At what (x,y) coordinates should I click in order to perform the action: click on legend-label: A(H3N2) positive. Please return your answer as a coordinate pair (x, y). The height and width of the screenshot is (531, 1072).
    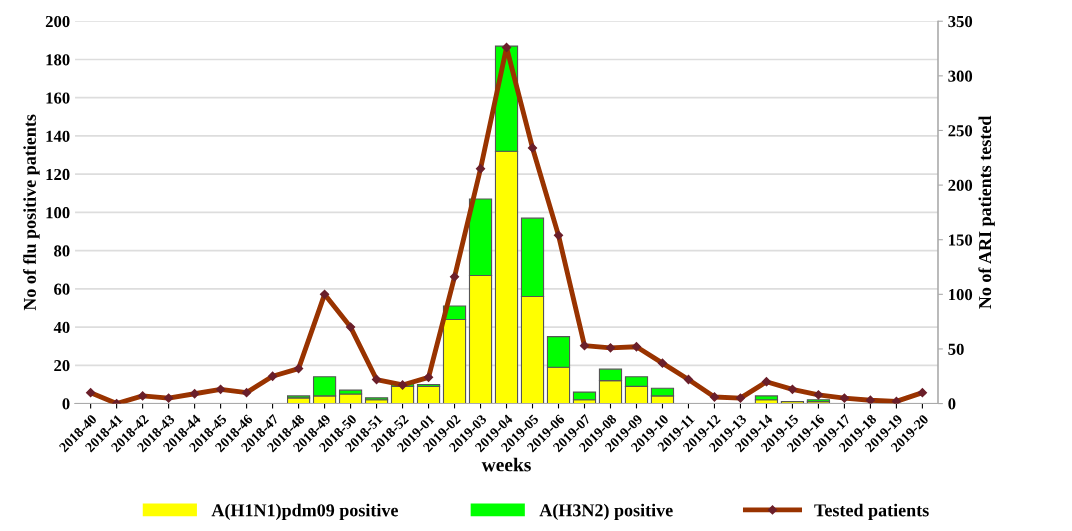
    Looking at the image, I should click on (606, 512).